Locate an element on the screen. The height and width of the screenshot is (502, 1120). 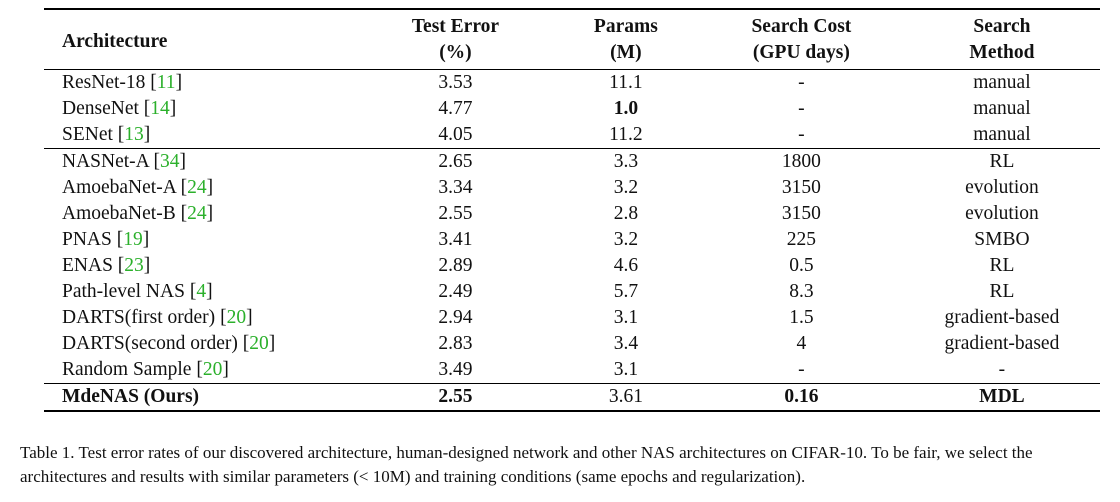
params-cell: 2.8 is located at coordinates (626, 213).